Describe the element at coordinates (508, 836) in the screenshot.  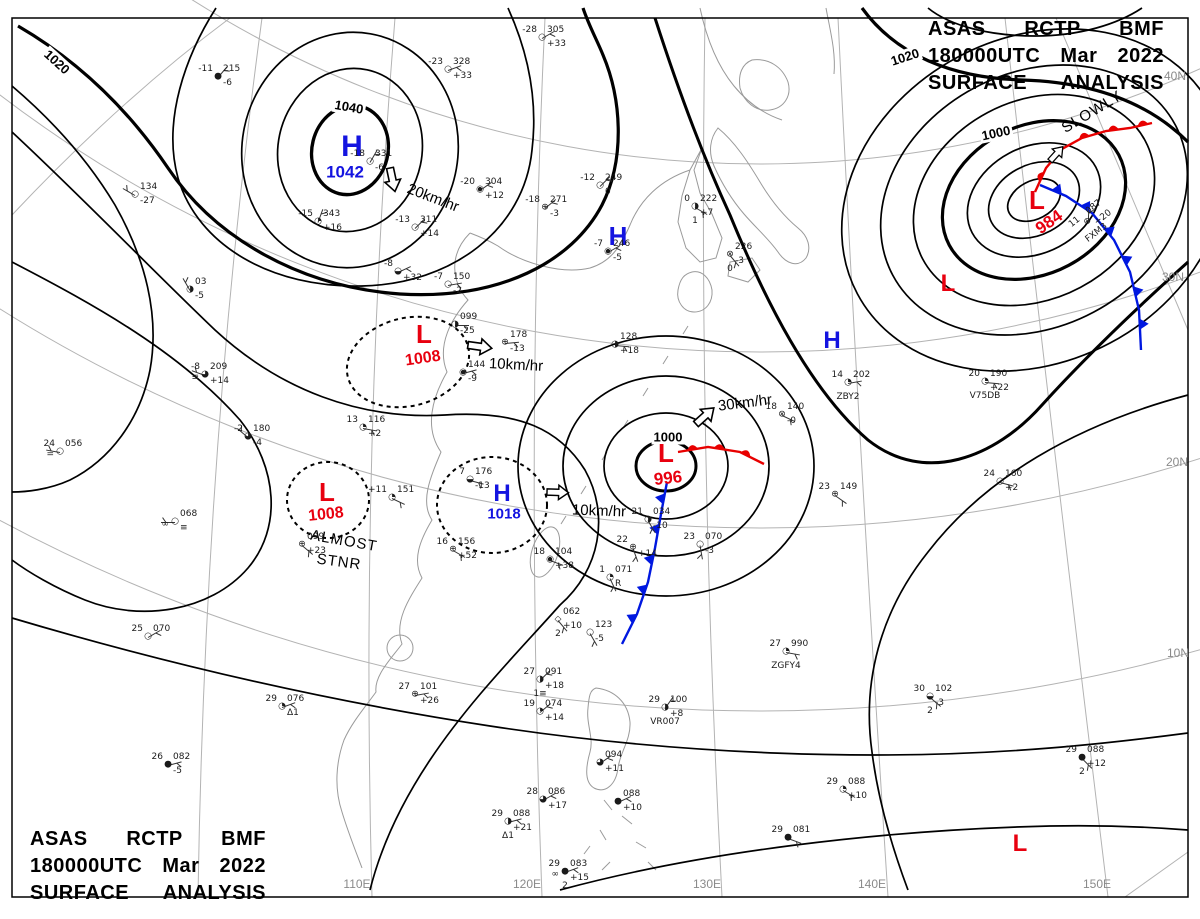
I see `station-id: Δ1` at that location.